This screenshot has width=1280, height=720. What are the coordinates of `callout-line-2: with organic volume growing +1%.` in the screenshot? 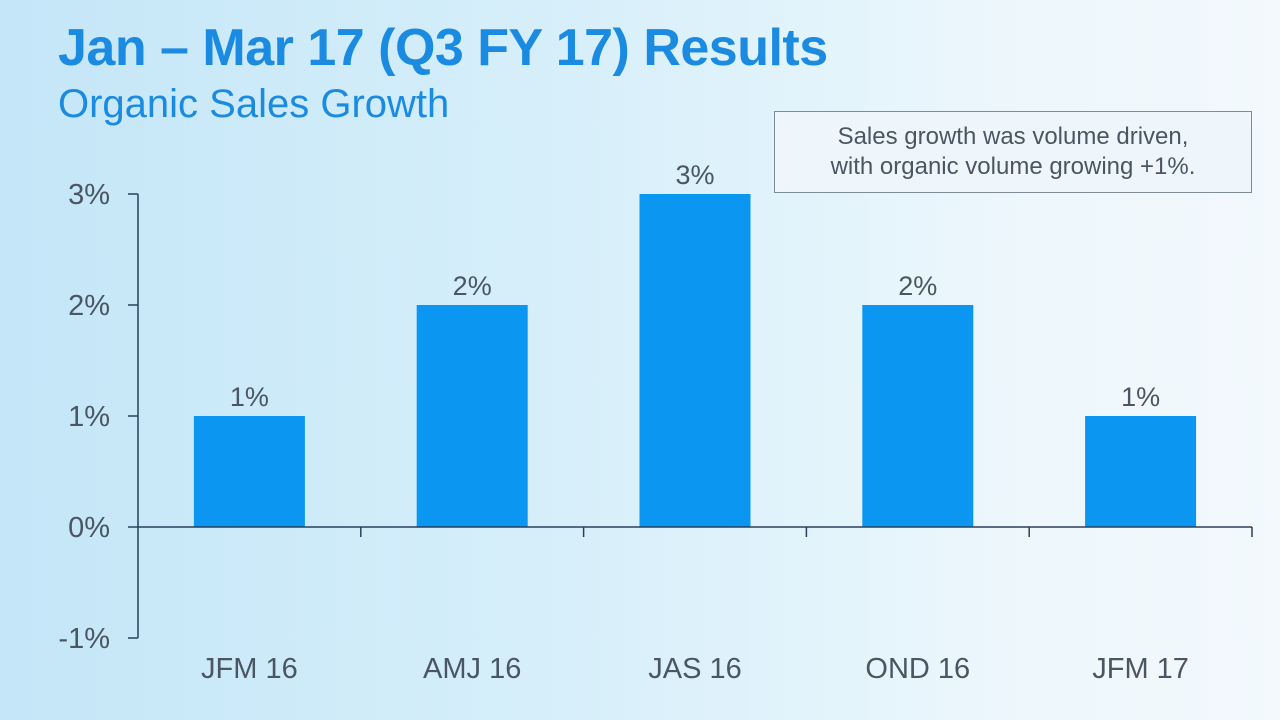 It's located at (1013, 166).